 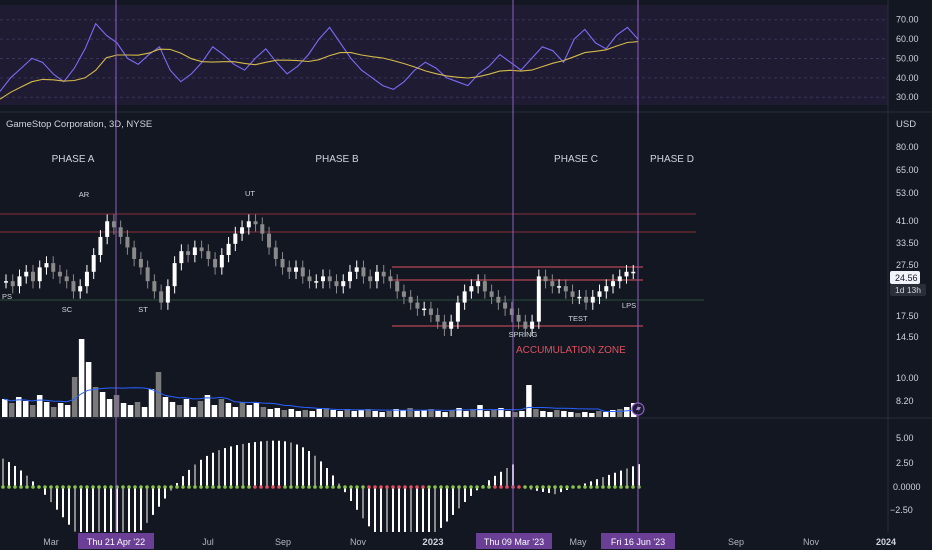 What do you see at coordinates (907, 265) in the screenshot?
I see `price-axis-label: 27.50` at bounding box center [907, 265].